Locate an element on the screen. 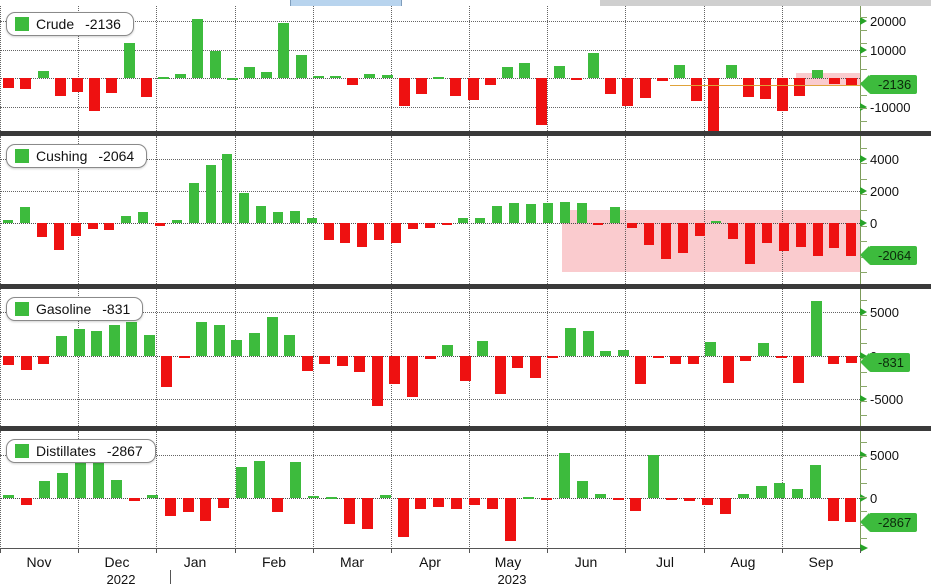  legend-value: -2867 is located at coordinates (124, 451).